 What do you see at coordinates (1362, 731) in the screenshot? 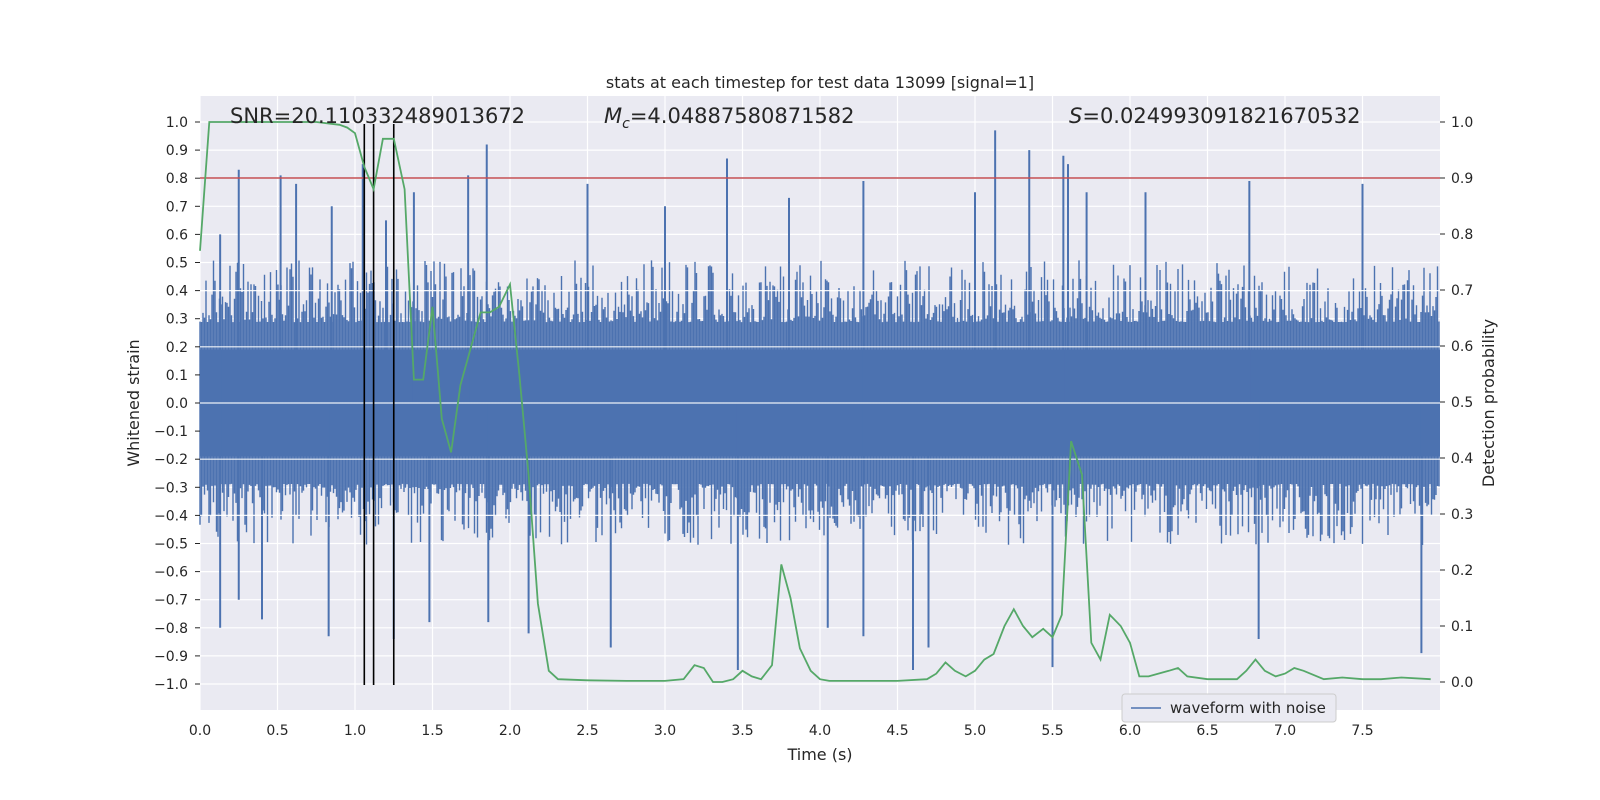
I see `x-tick-label: 7.5` at bounding box center [1362, 731].